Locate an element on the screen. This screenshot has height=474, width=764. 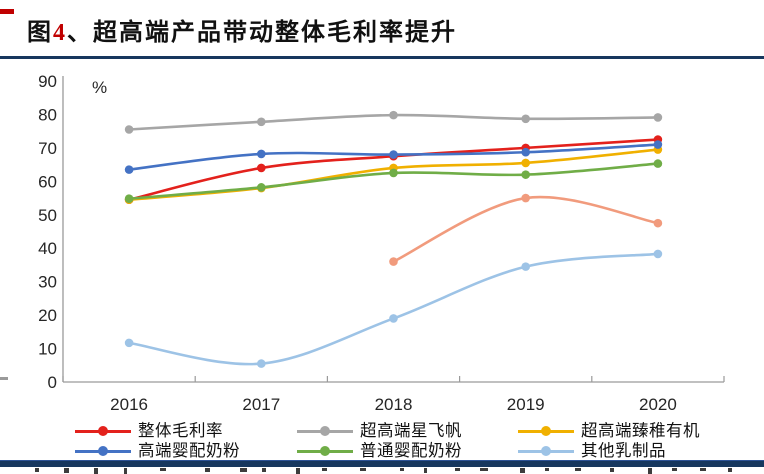
legend-item: 高端婴配奶粉 is located at coordinates (157, 450).